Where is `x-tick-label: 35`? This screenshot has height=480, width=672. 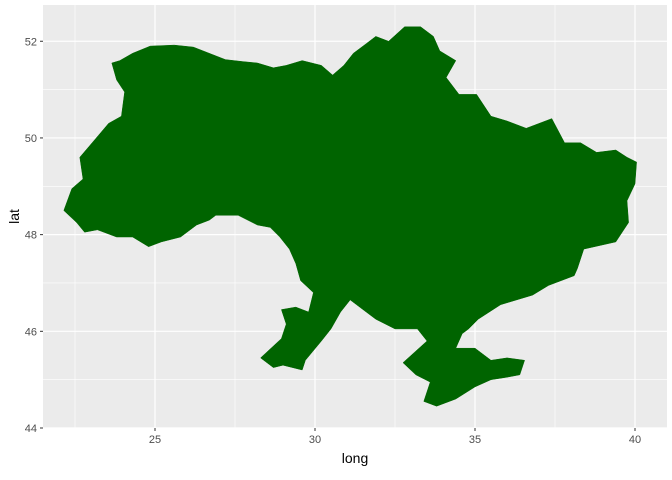
x-tick-label: 35 is located at coordinates (475, 440).